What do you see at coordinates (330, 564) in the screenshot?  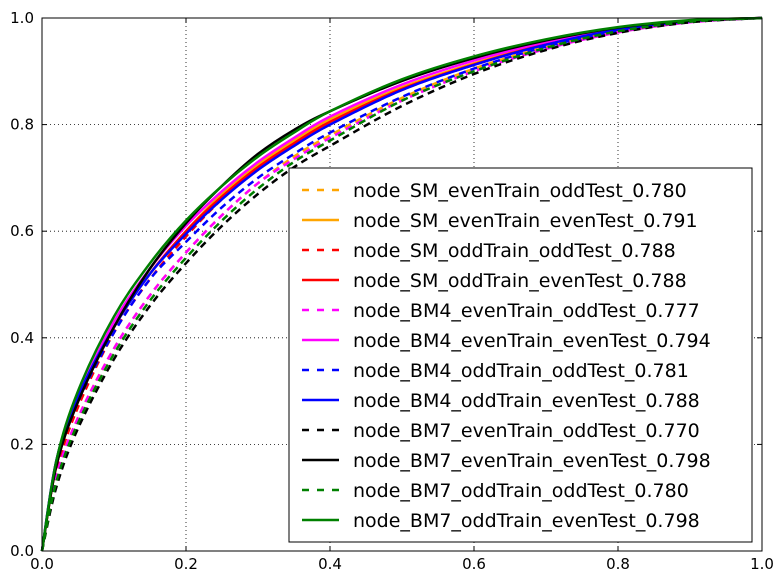 I see `x-tick-label: 0.4` at bounding box center [330, 564].